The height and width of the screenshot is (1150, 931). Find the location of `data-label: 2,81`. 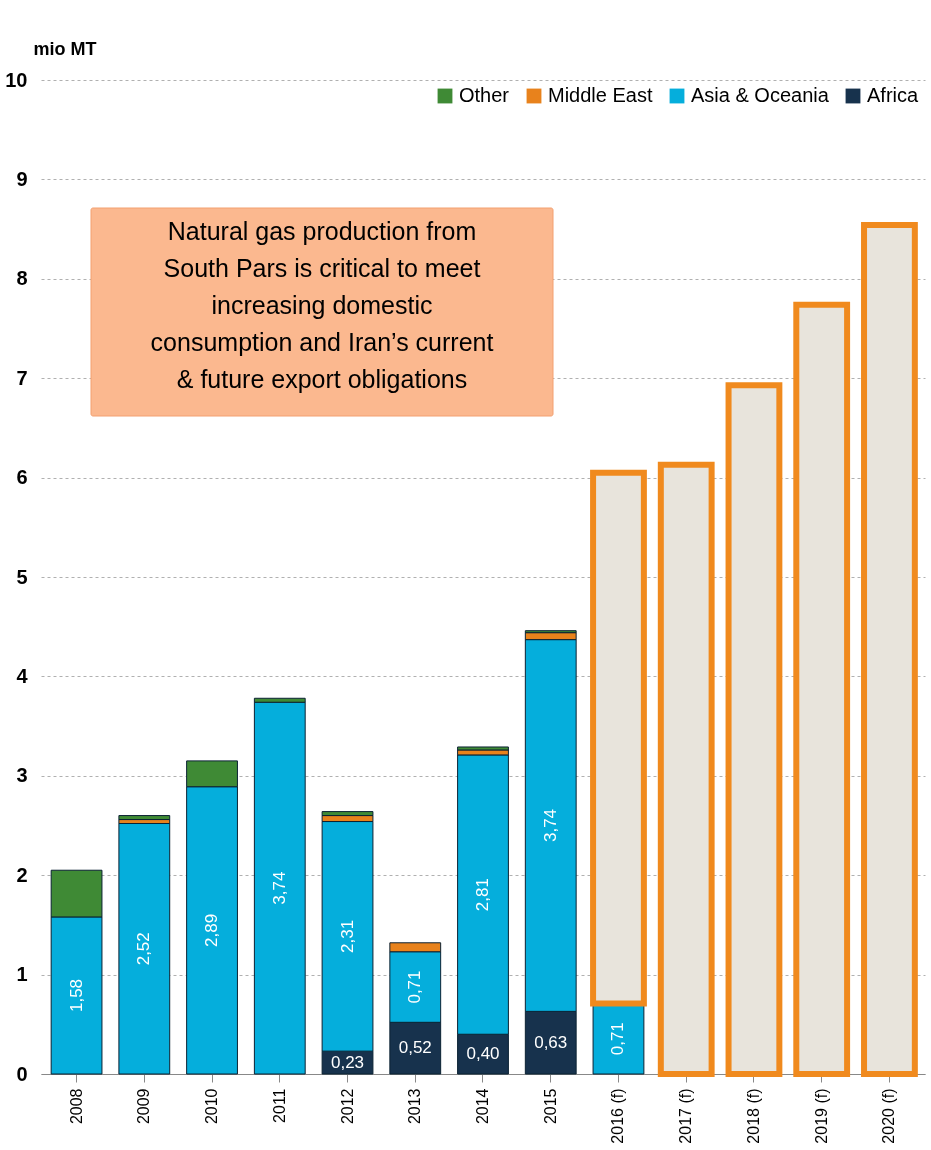

data-label: 2,81 is located at coordinates (482, 895).